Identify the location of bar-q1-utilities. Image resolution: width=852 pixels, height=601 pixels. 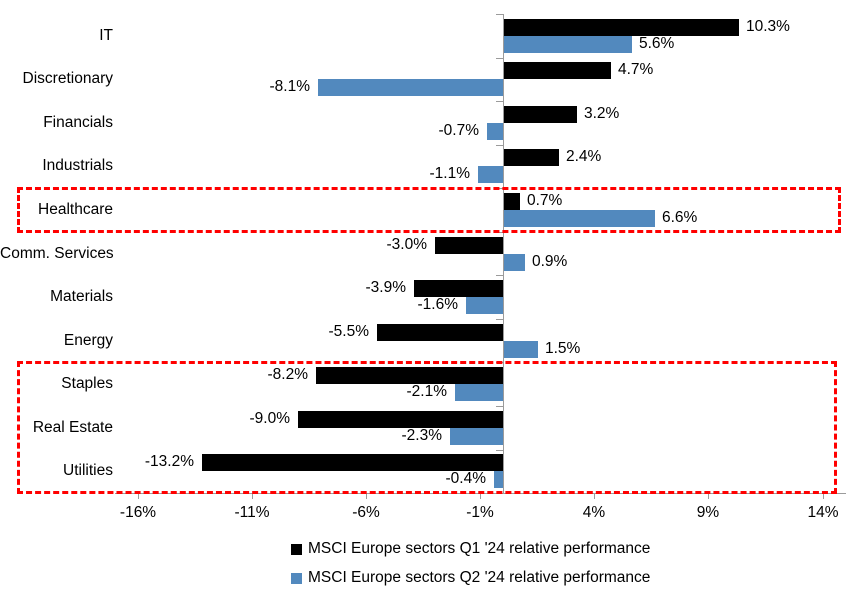
(352, 462).